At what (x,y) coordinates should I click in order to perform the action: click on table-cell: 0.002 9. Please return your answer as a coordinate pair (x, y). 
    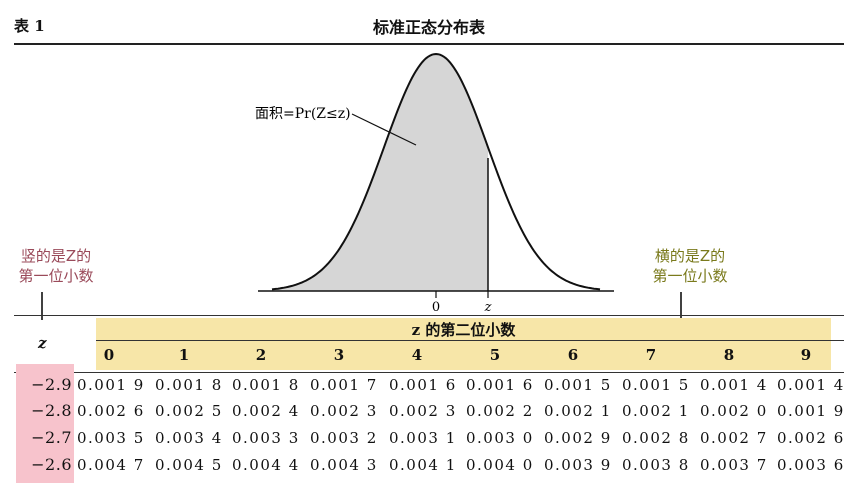
    Looking at the image, I should click on (578, 438).